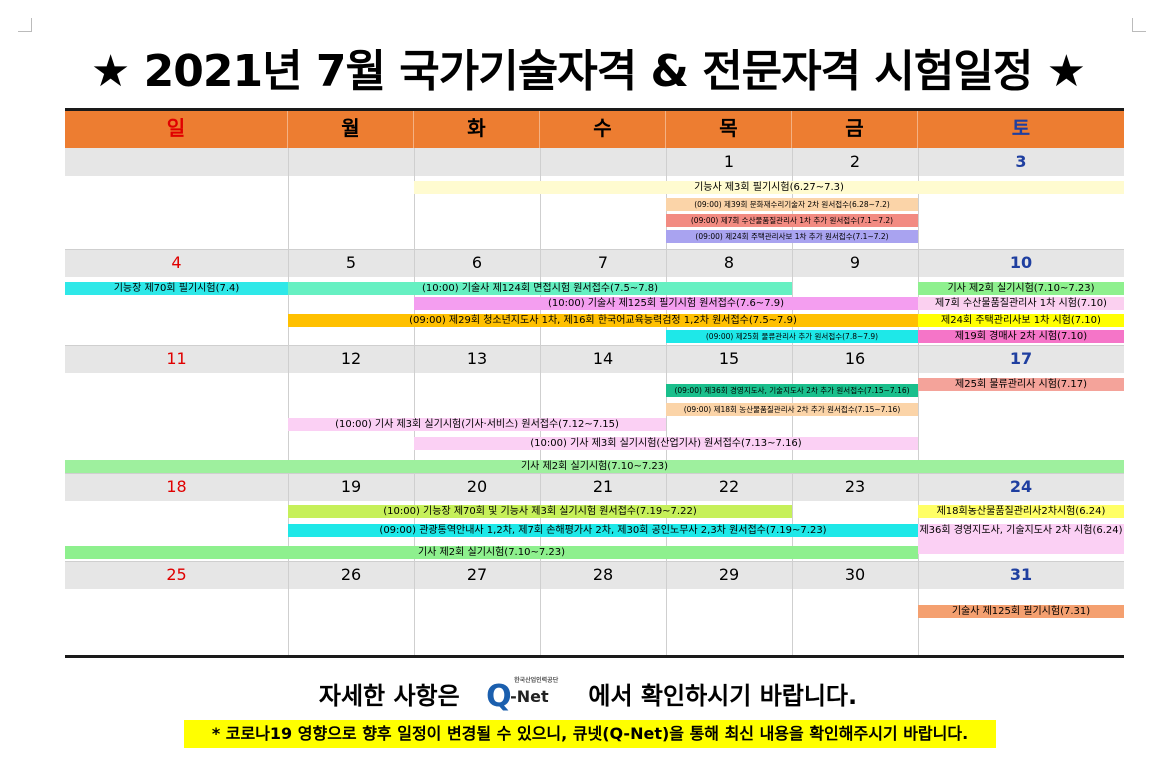 The image size is (1176, 757). What do you see at coordinates (1021, 262) in the screenshot?
I see `day-cell: 10` at bounding box center [1021, 262].